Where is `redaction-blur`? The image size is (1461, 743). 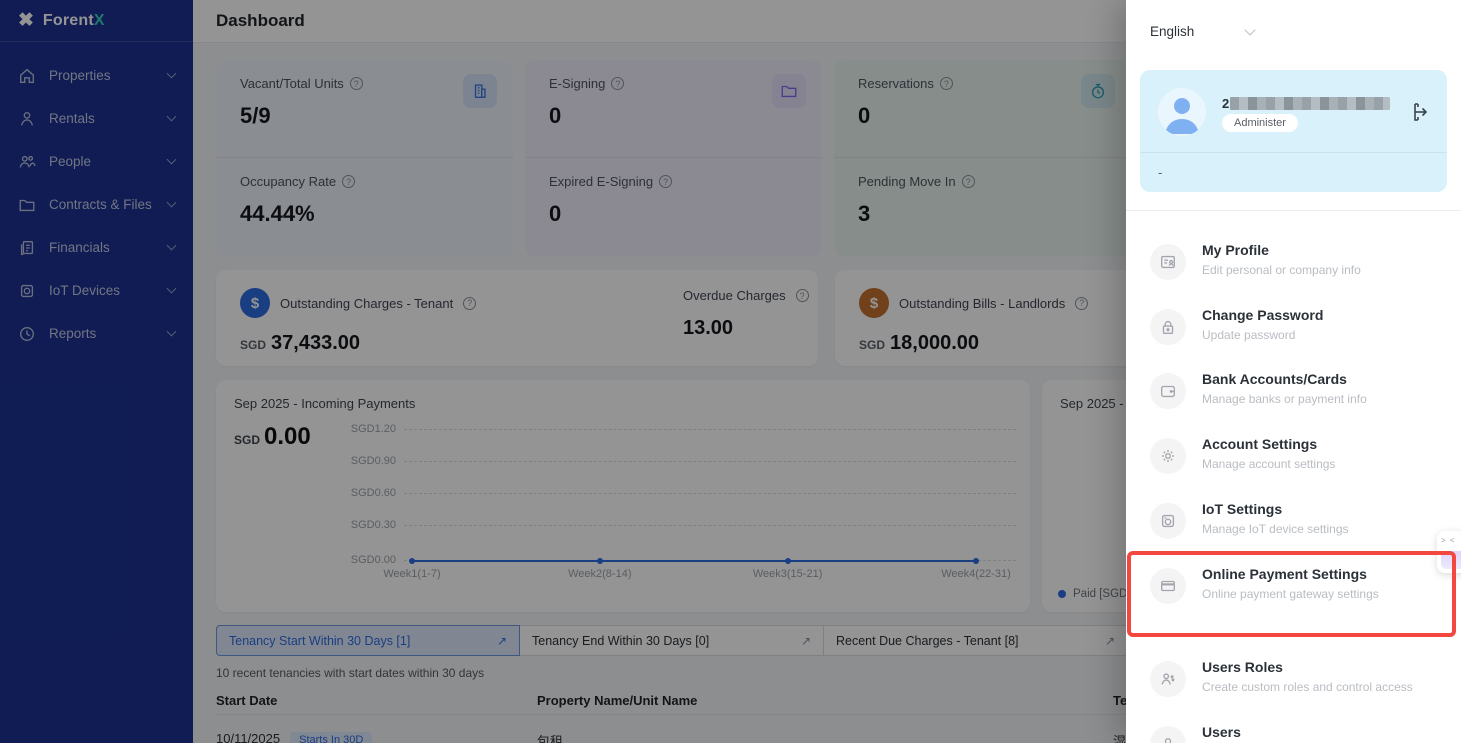 redaction-blur is located at coordinates (1310, 103).